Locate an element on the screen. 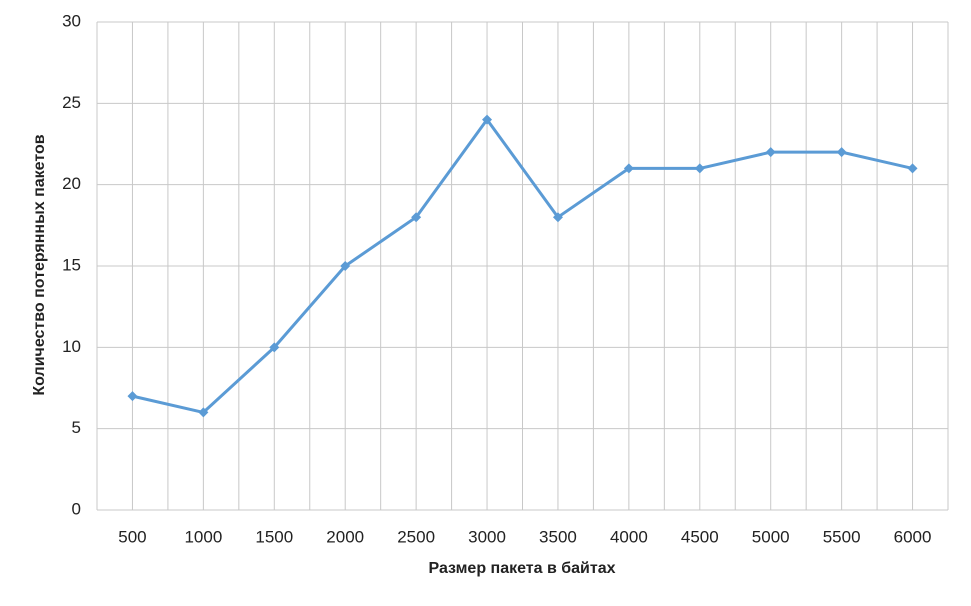 The width and height of the screenshot is (971, 606). x-tick-label: 2000 is located at coordinates (345, 536).